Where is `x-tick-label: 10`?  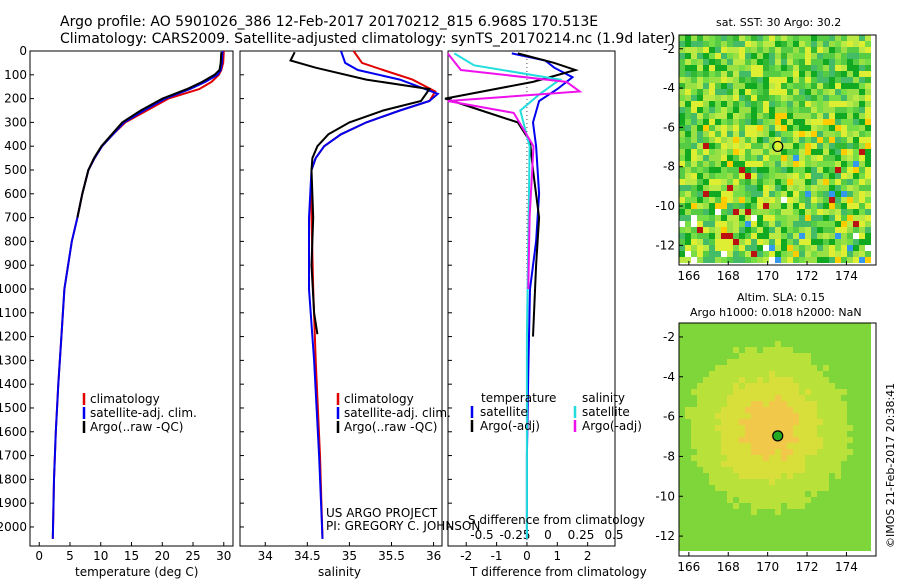
x-tick-label: 10 is located at coordinates (100, 556).